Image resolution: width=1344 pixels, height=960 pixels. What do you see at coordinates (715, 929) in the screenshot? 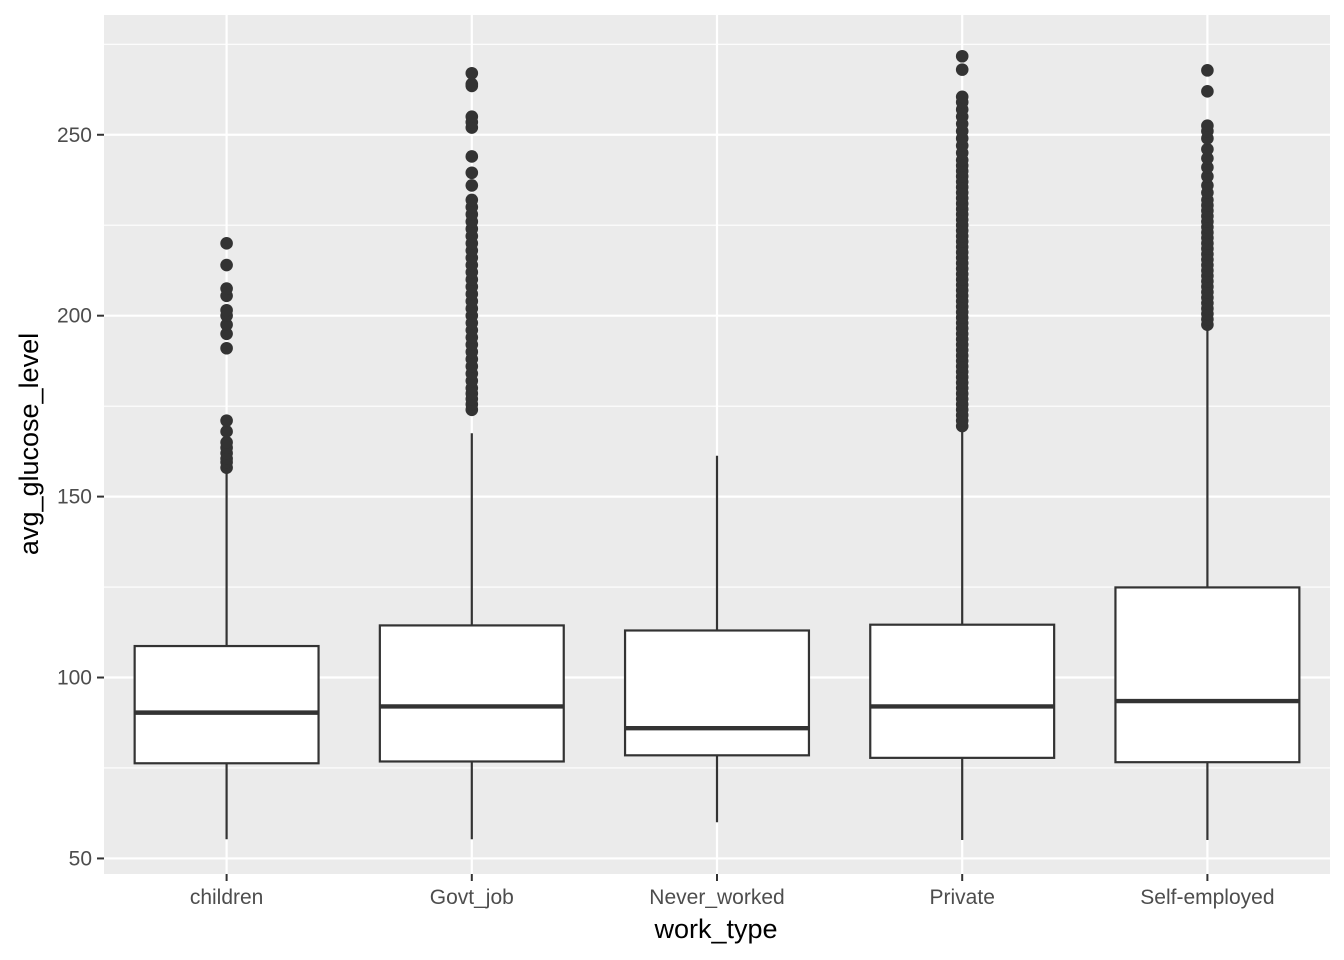
I see `x-axis-title: work_type` at bounding box center [715, 929].